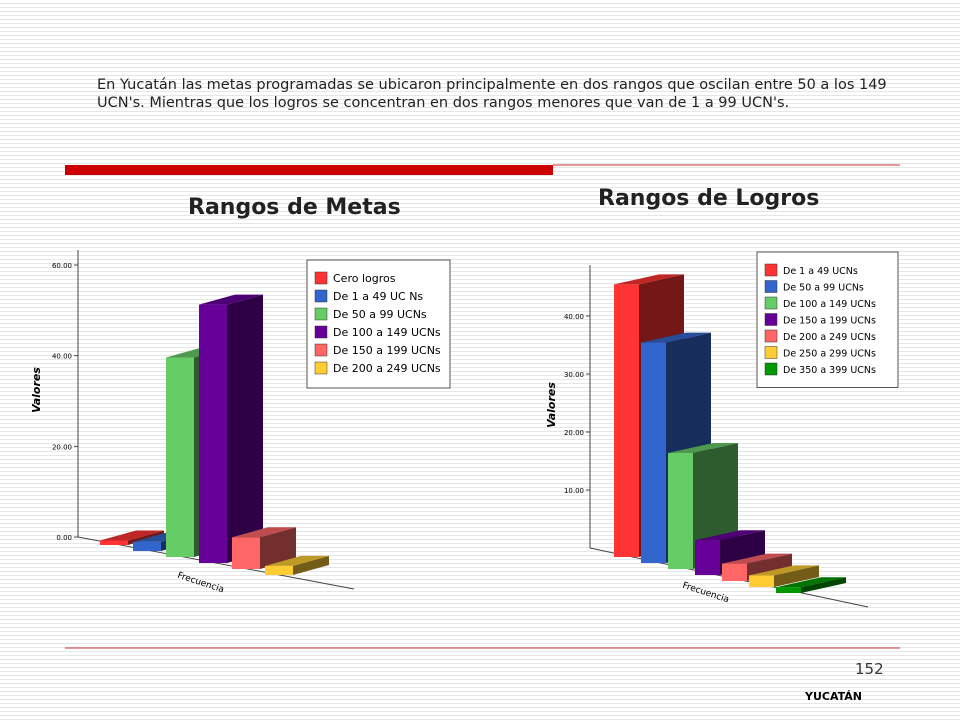  I want to click on y-tick-label: 10.00, so click(574, 491).